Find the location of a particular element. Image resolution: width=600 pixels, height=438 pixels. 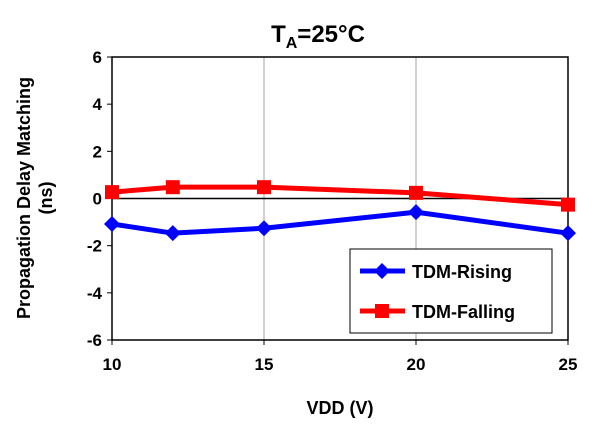

y-tick-label: -4 is located at coordinates (95, 293).